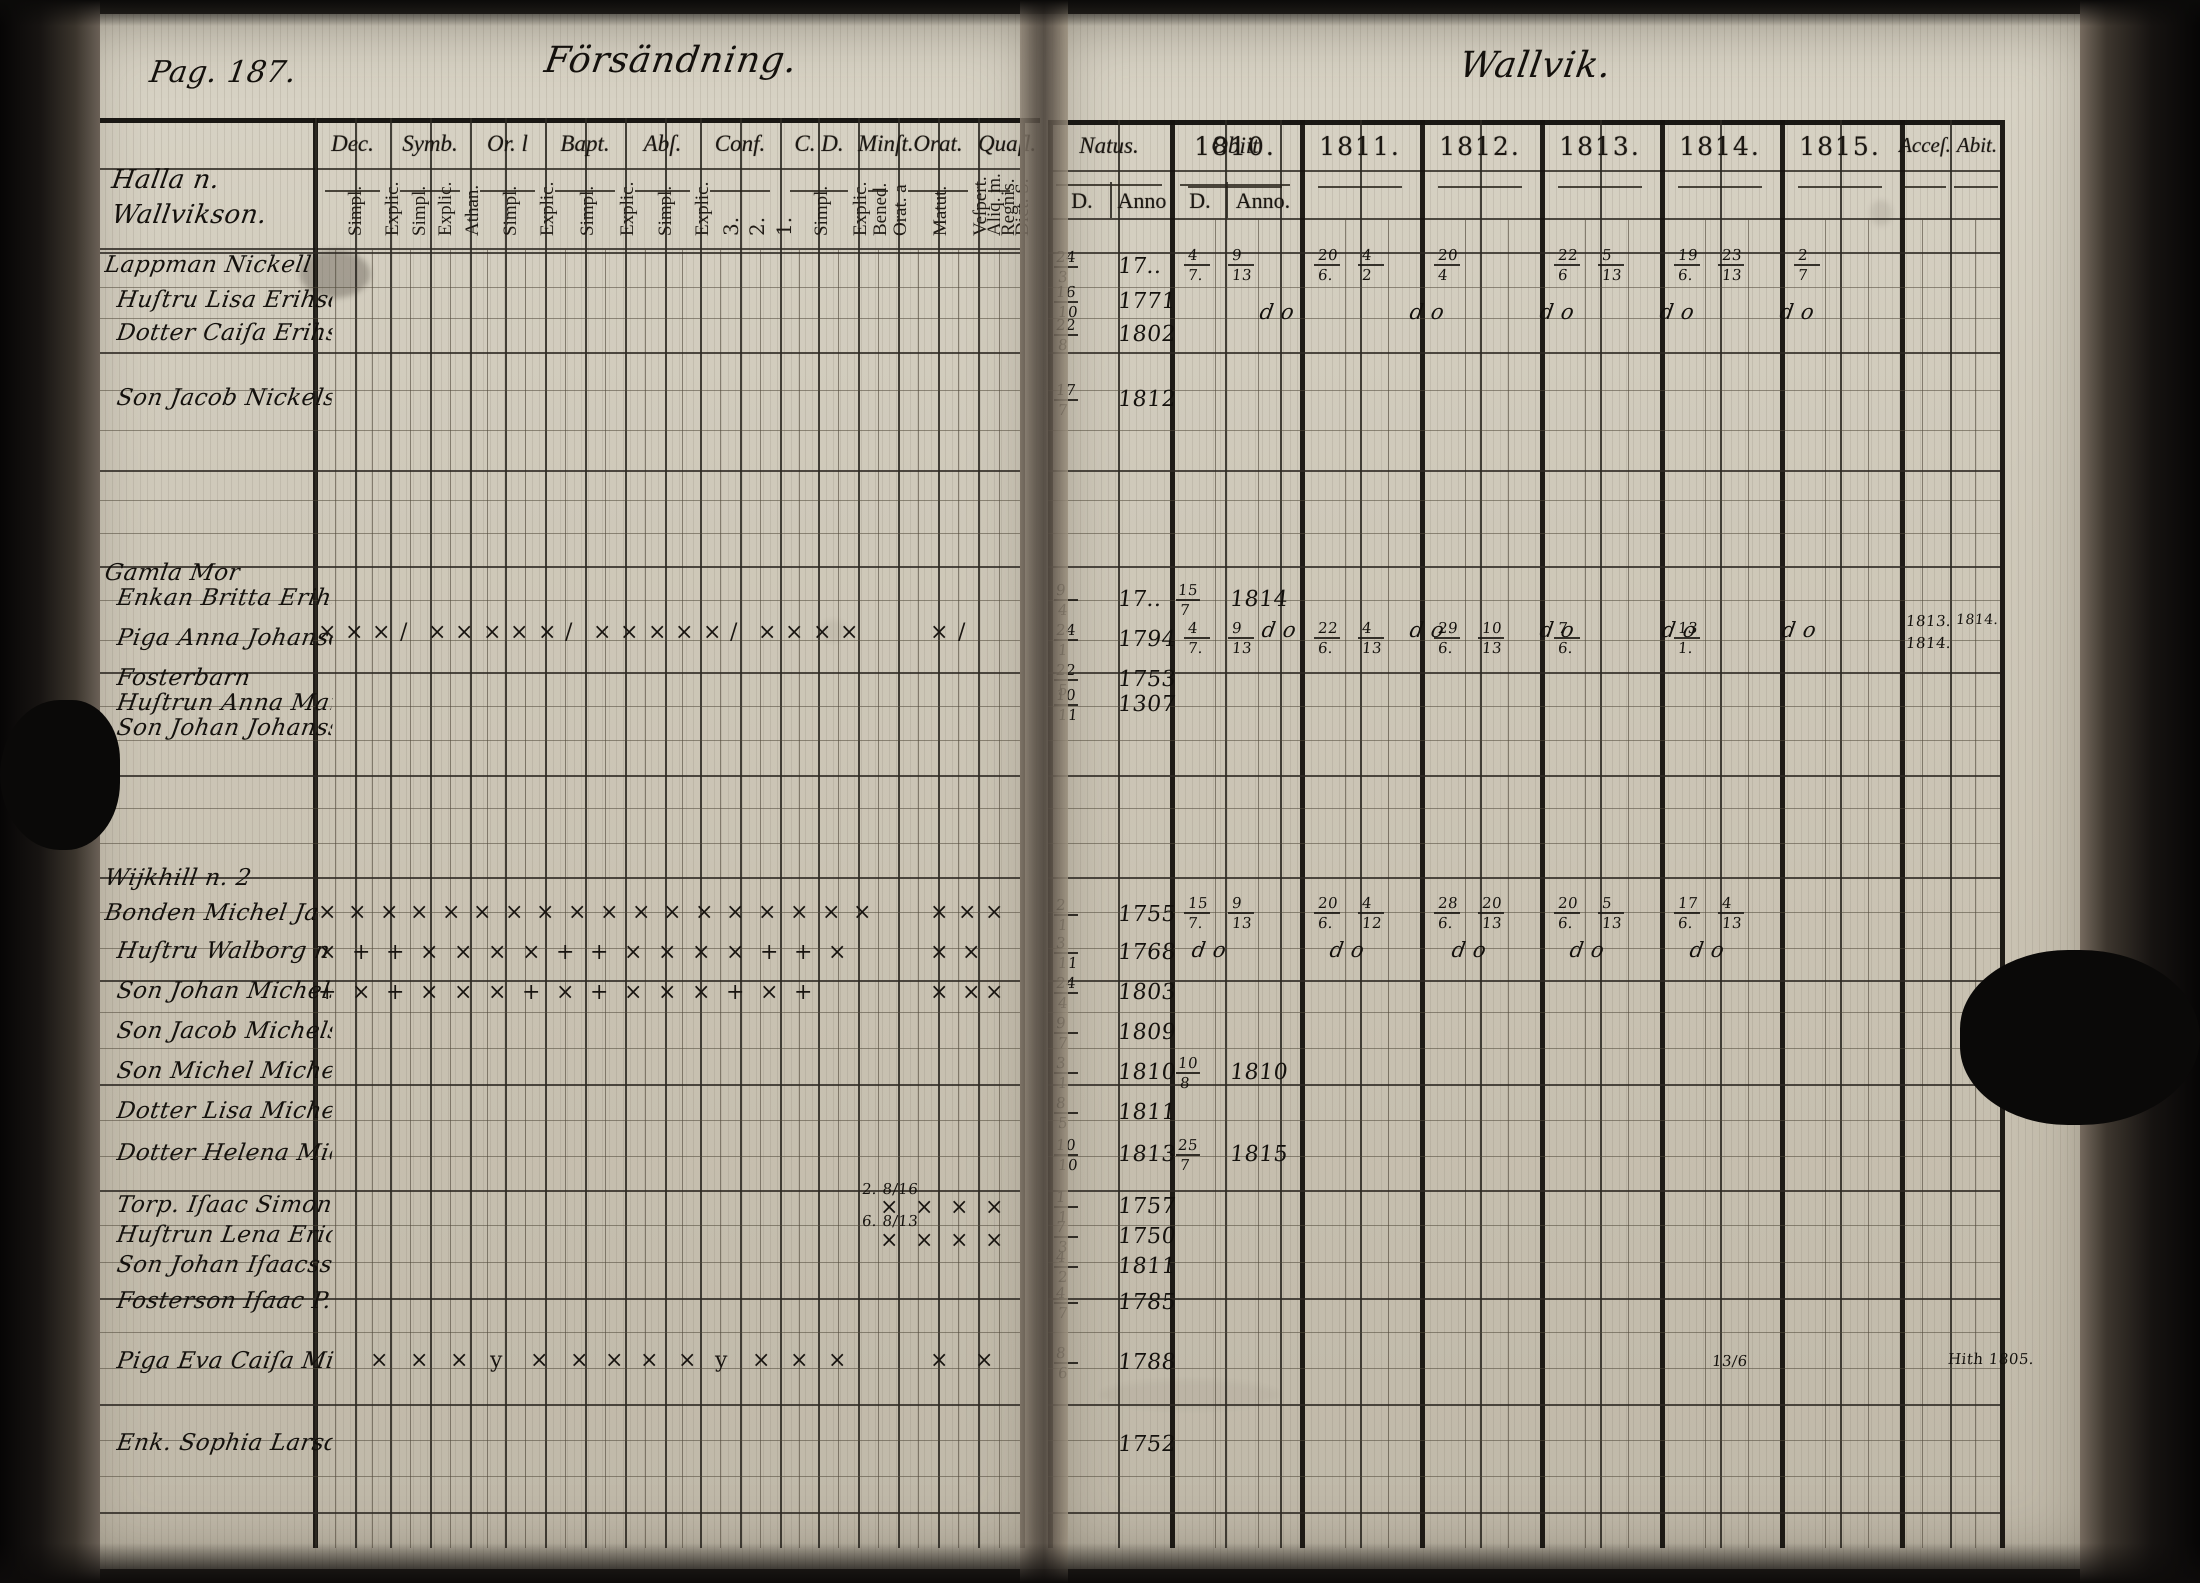 This screenshot has width=2200, height=1583. What do you see at coordinates (1607, 255) in the screenshot?
I see `year-cell-day2: 5` at bounding box center [1607, 255].